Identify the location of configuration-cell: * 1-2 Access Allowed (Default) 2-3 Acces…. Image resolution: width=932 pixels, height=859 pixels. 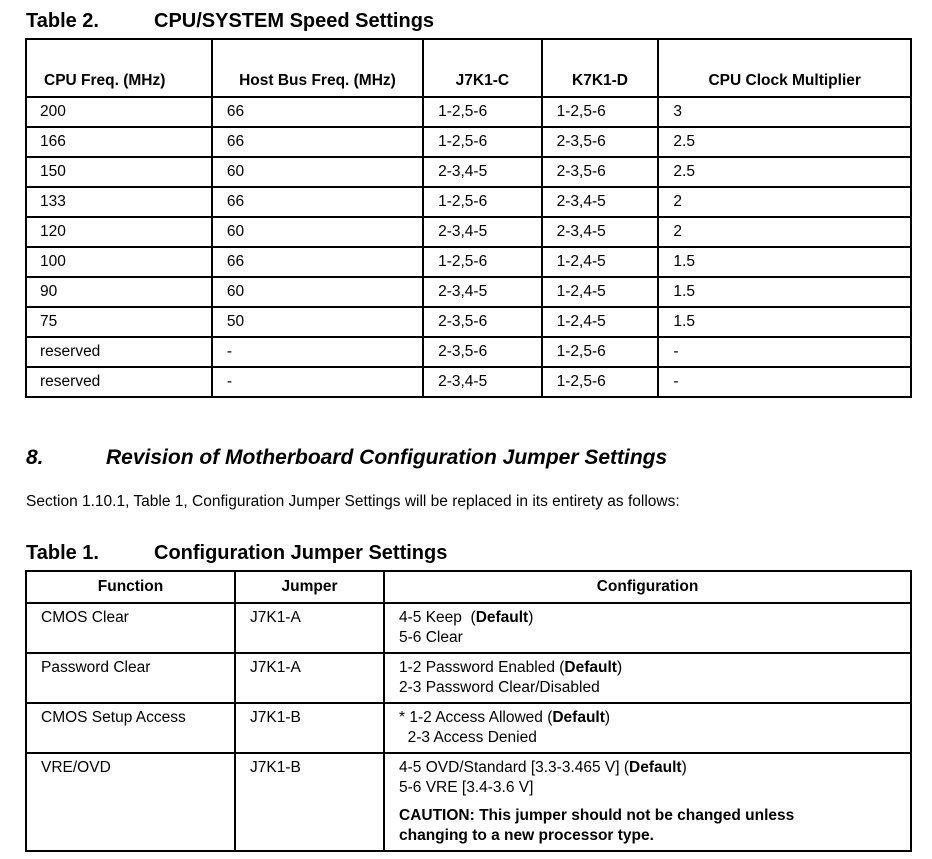
(647, 728).